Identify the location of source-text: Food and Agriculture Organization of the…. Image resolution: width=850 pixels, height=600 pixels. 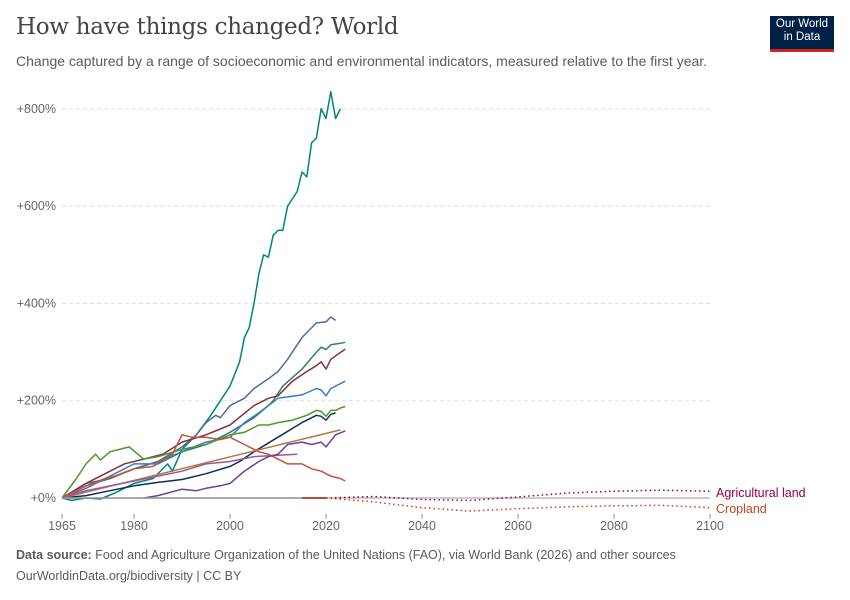
(385, 555).